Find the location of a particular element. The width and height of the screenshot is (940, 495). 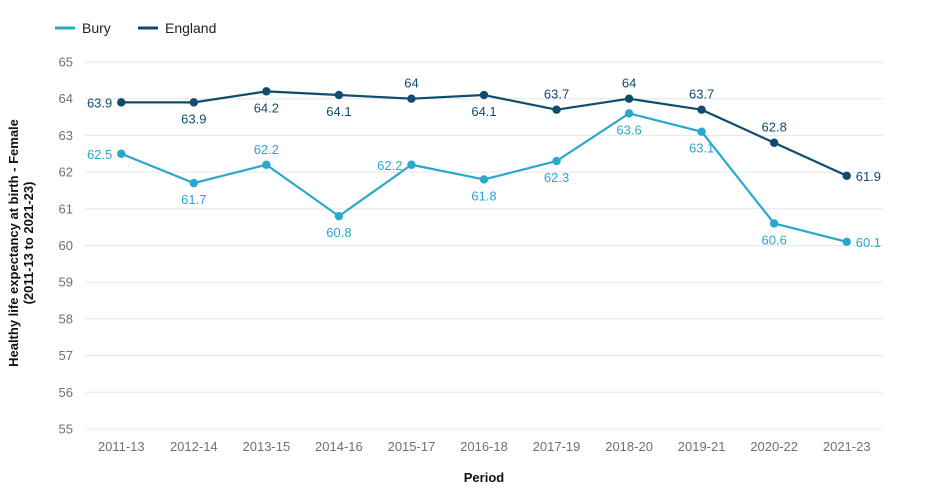

y-axis-ticks: 55 56 57 58 59 60 61 62 63 64 65 is located at coordinates (66, 246).